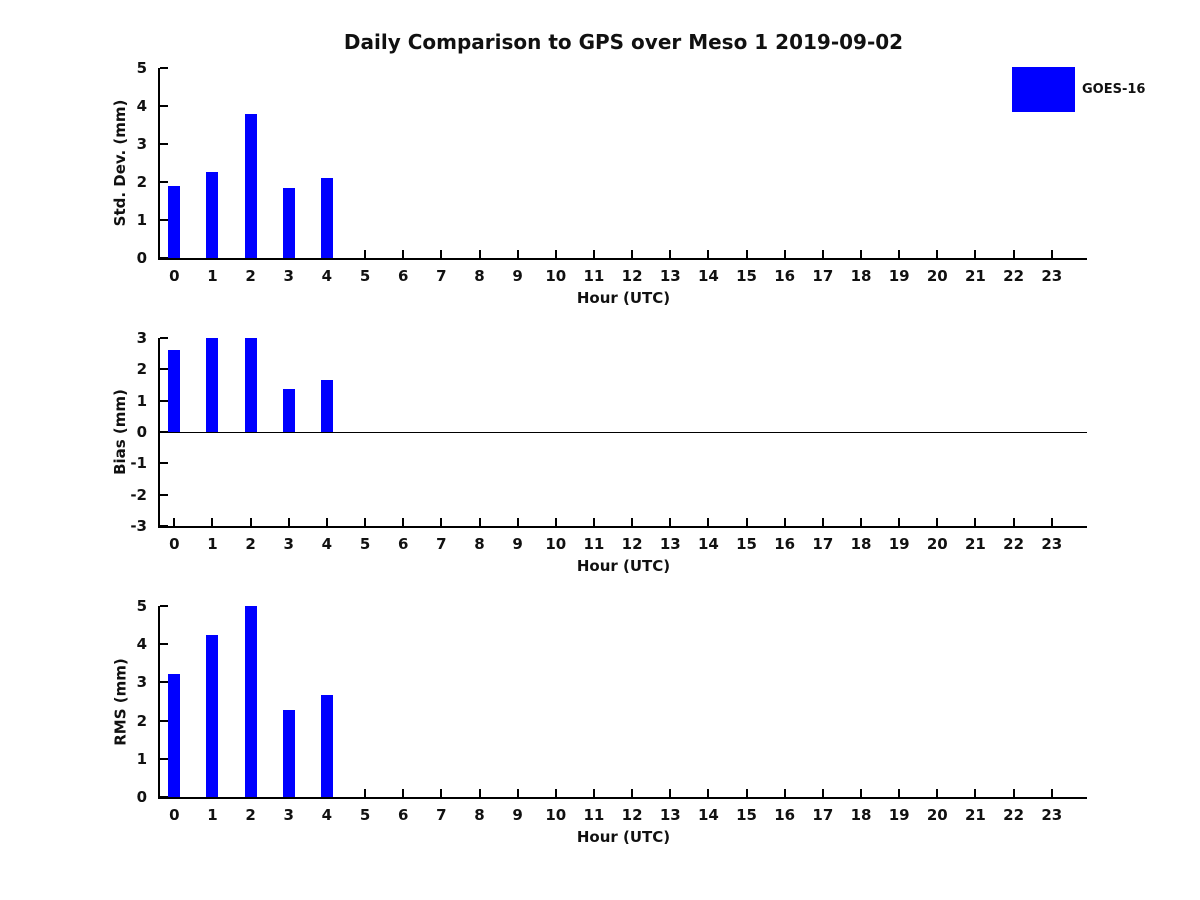 This screenshot has height=900, width=1200. What do you see at coordinates (670, 815) in the screenshot?
I see `x-tick-label: 13` at bounding box center [670, 815].